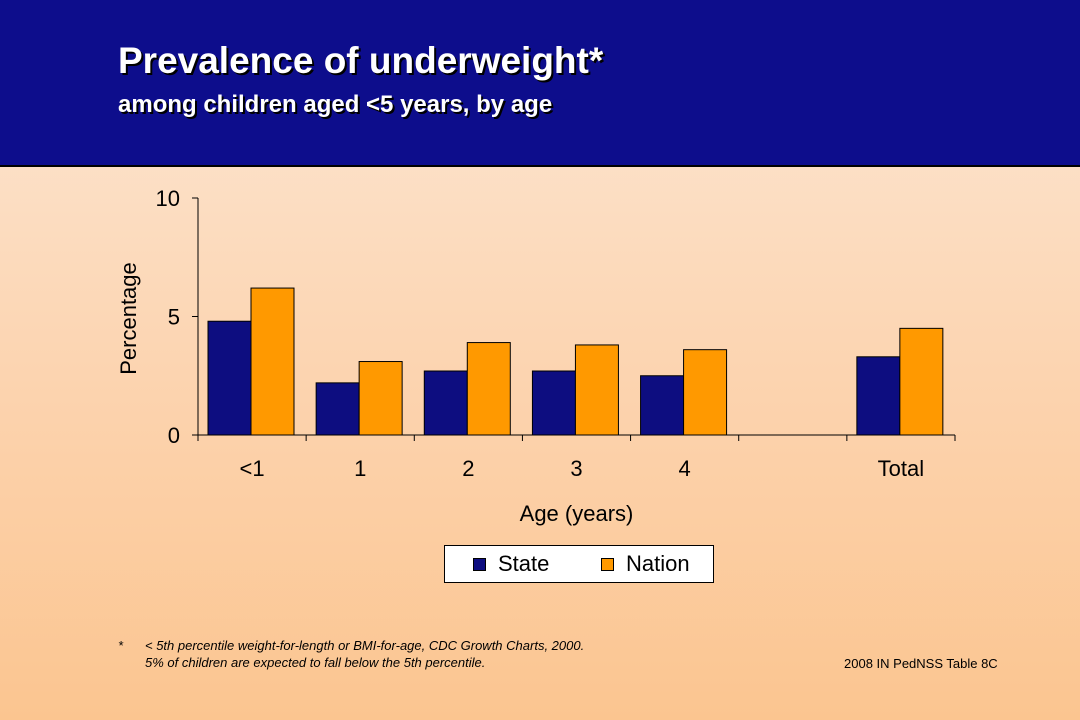 This screenshot has height=720, width=1080. I want to click on page-subtitle: among children aged <5 years, by age, so click(335, 104).